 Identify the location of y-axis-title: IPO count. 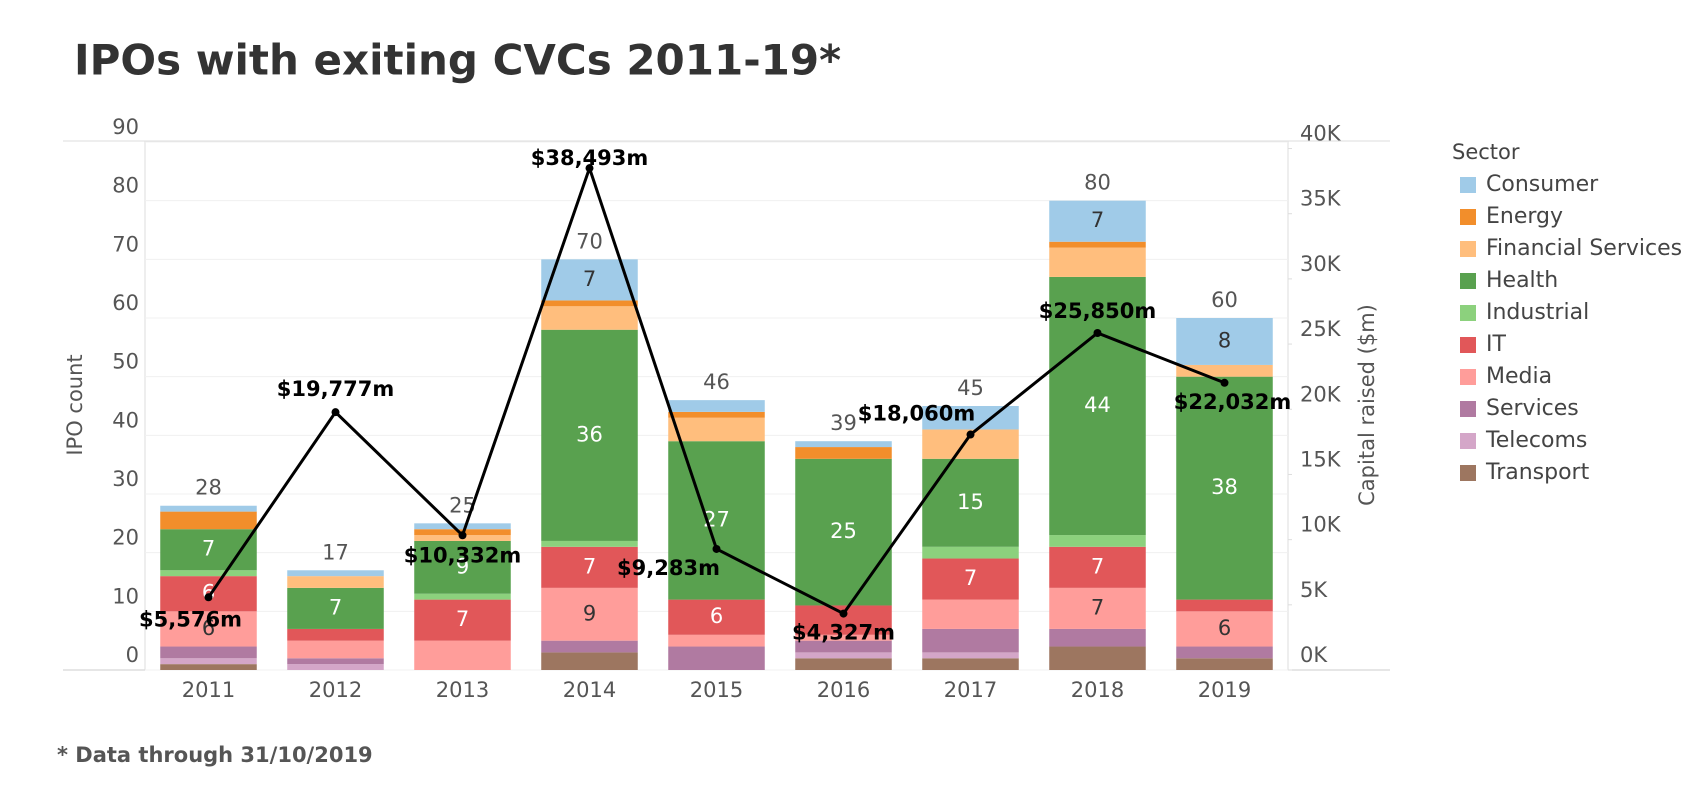
(75, 404).